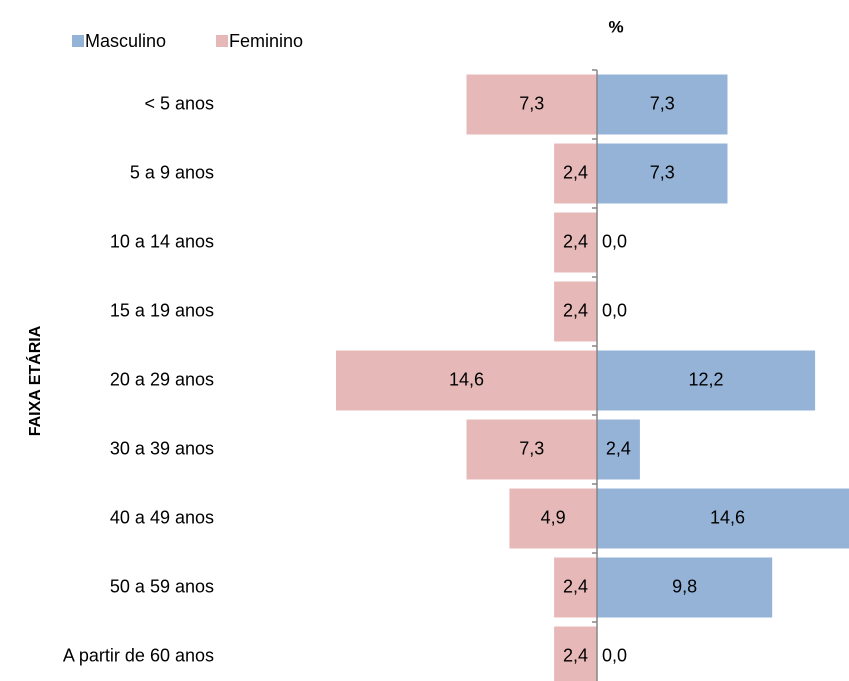 The height and width of the screenshot is (681, 849). What do you see at coordinates (179, 103) in the screenshot?
I see `y-tick-label: < 5 anos` at bounding box center [179, 103].